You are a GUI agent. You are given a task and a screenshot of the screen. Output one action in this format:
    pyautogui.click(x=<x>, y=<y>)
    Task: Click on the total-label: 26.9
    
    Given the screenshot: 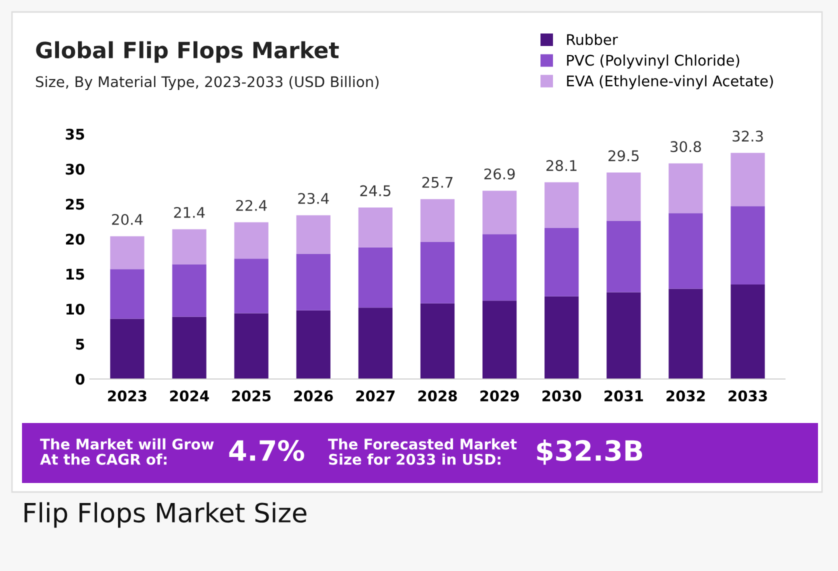 What is the action you would take?
    pyautogui.click(x=499, y=174)
    